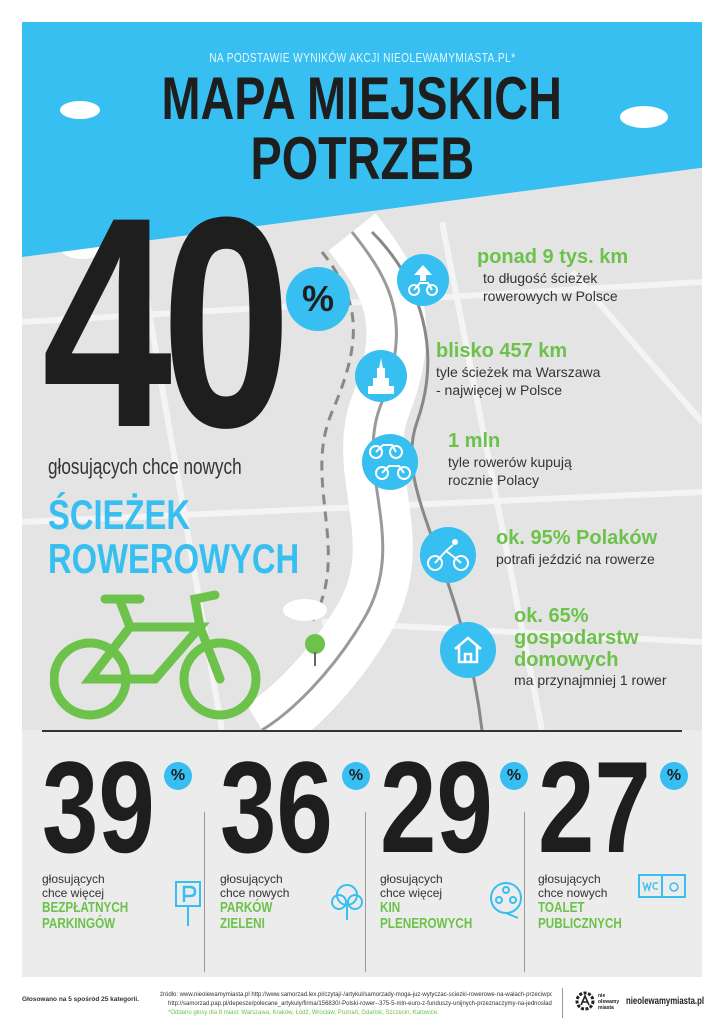 This screenshot has width=724, height=1024. What do you see at coordinates (494, 480) in the screenshot?
I see `fact-text: rocznie Polacy` at bounding box center [494, 480].